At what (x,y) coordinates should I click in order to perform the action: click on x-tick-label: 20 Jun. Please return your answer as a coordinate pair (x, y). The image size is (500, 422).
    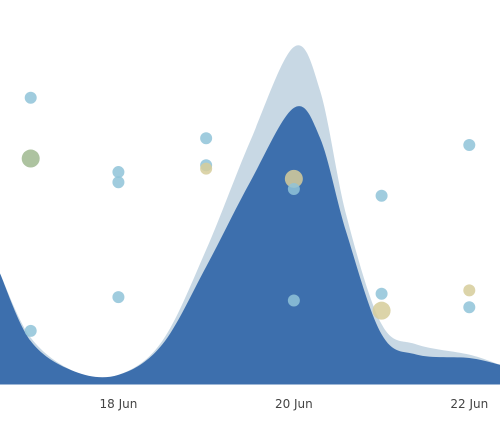
    Looking at the image, I should click on (294, 404).